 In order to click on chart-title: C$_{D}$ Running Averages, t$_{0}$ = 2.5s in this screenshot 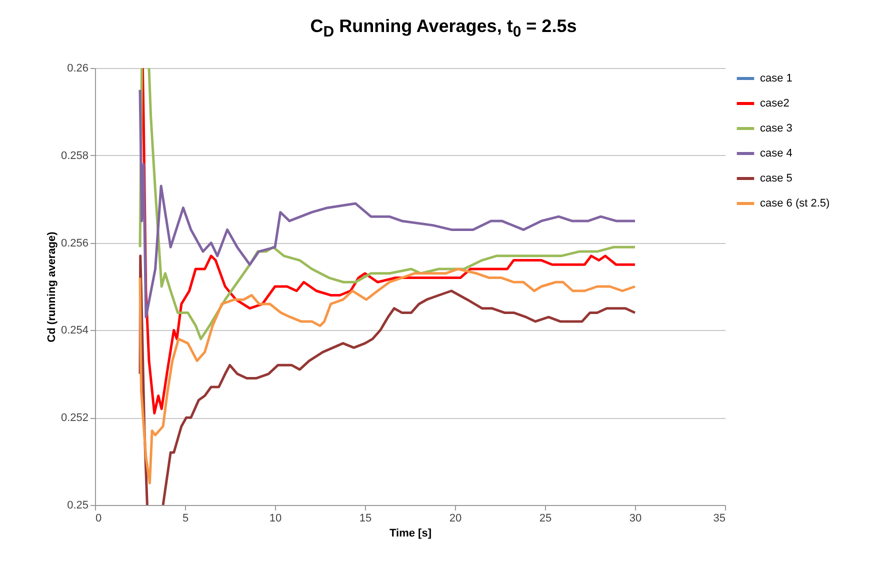, I will do `click(443, 28)`.